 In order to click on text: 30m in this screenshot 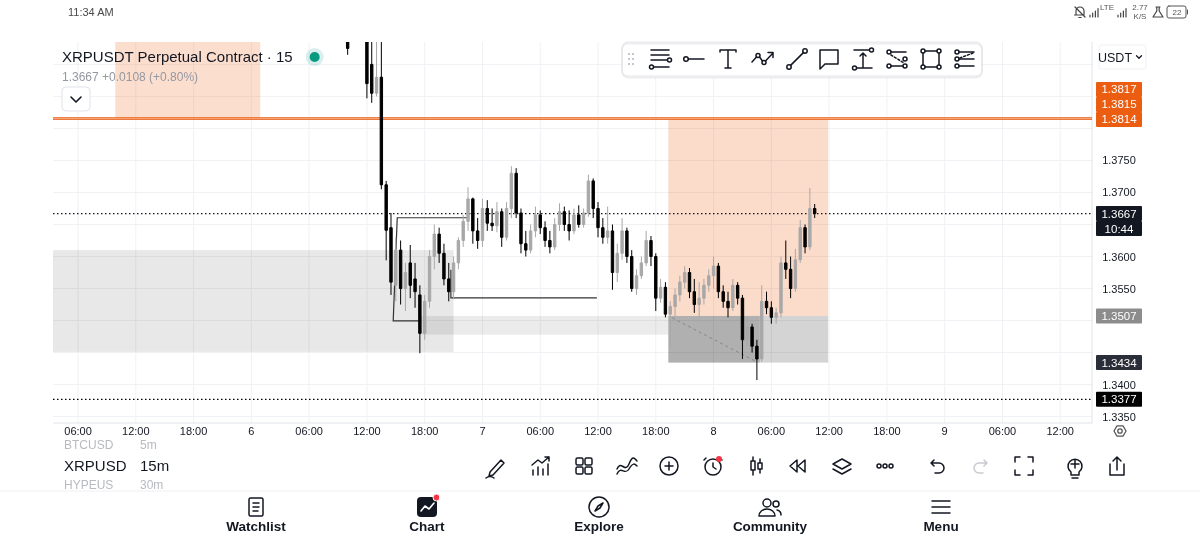, I will do `click(152, 485)`.